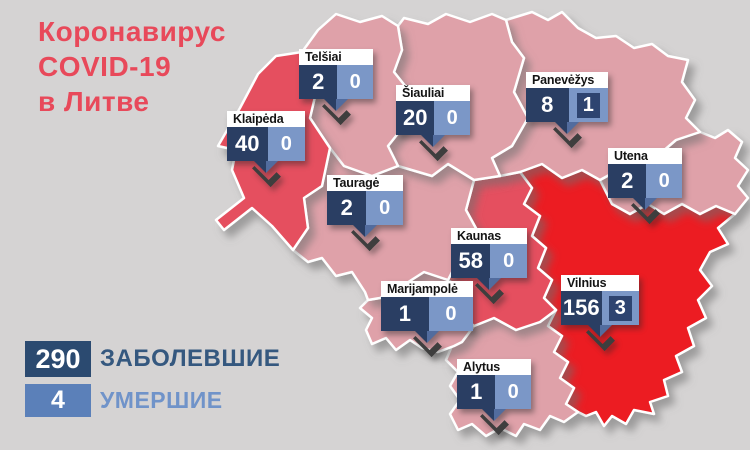 The width and height of the screenshot is (750, 450). I want to click on region-marker-alytus: Alytus 1 0, so click(494, 397).